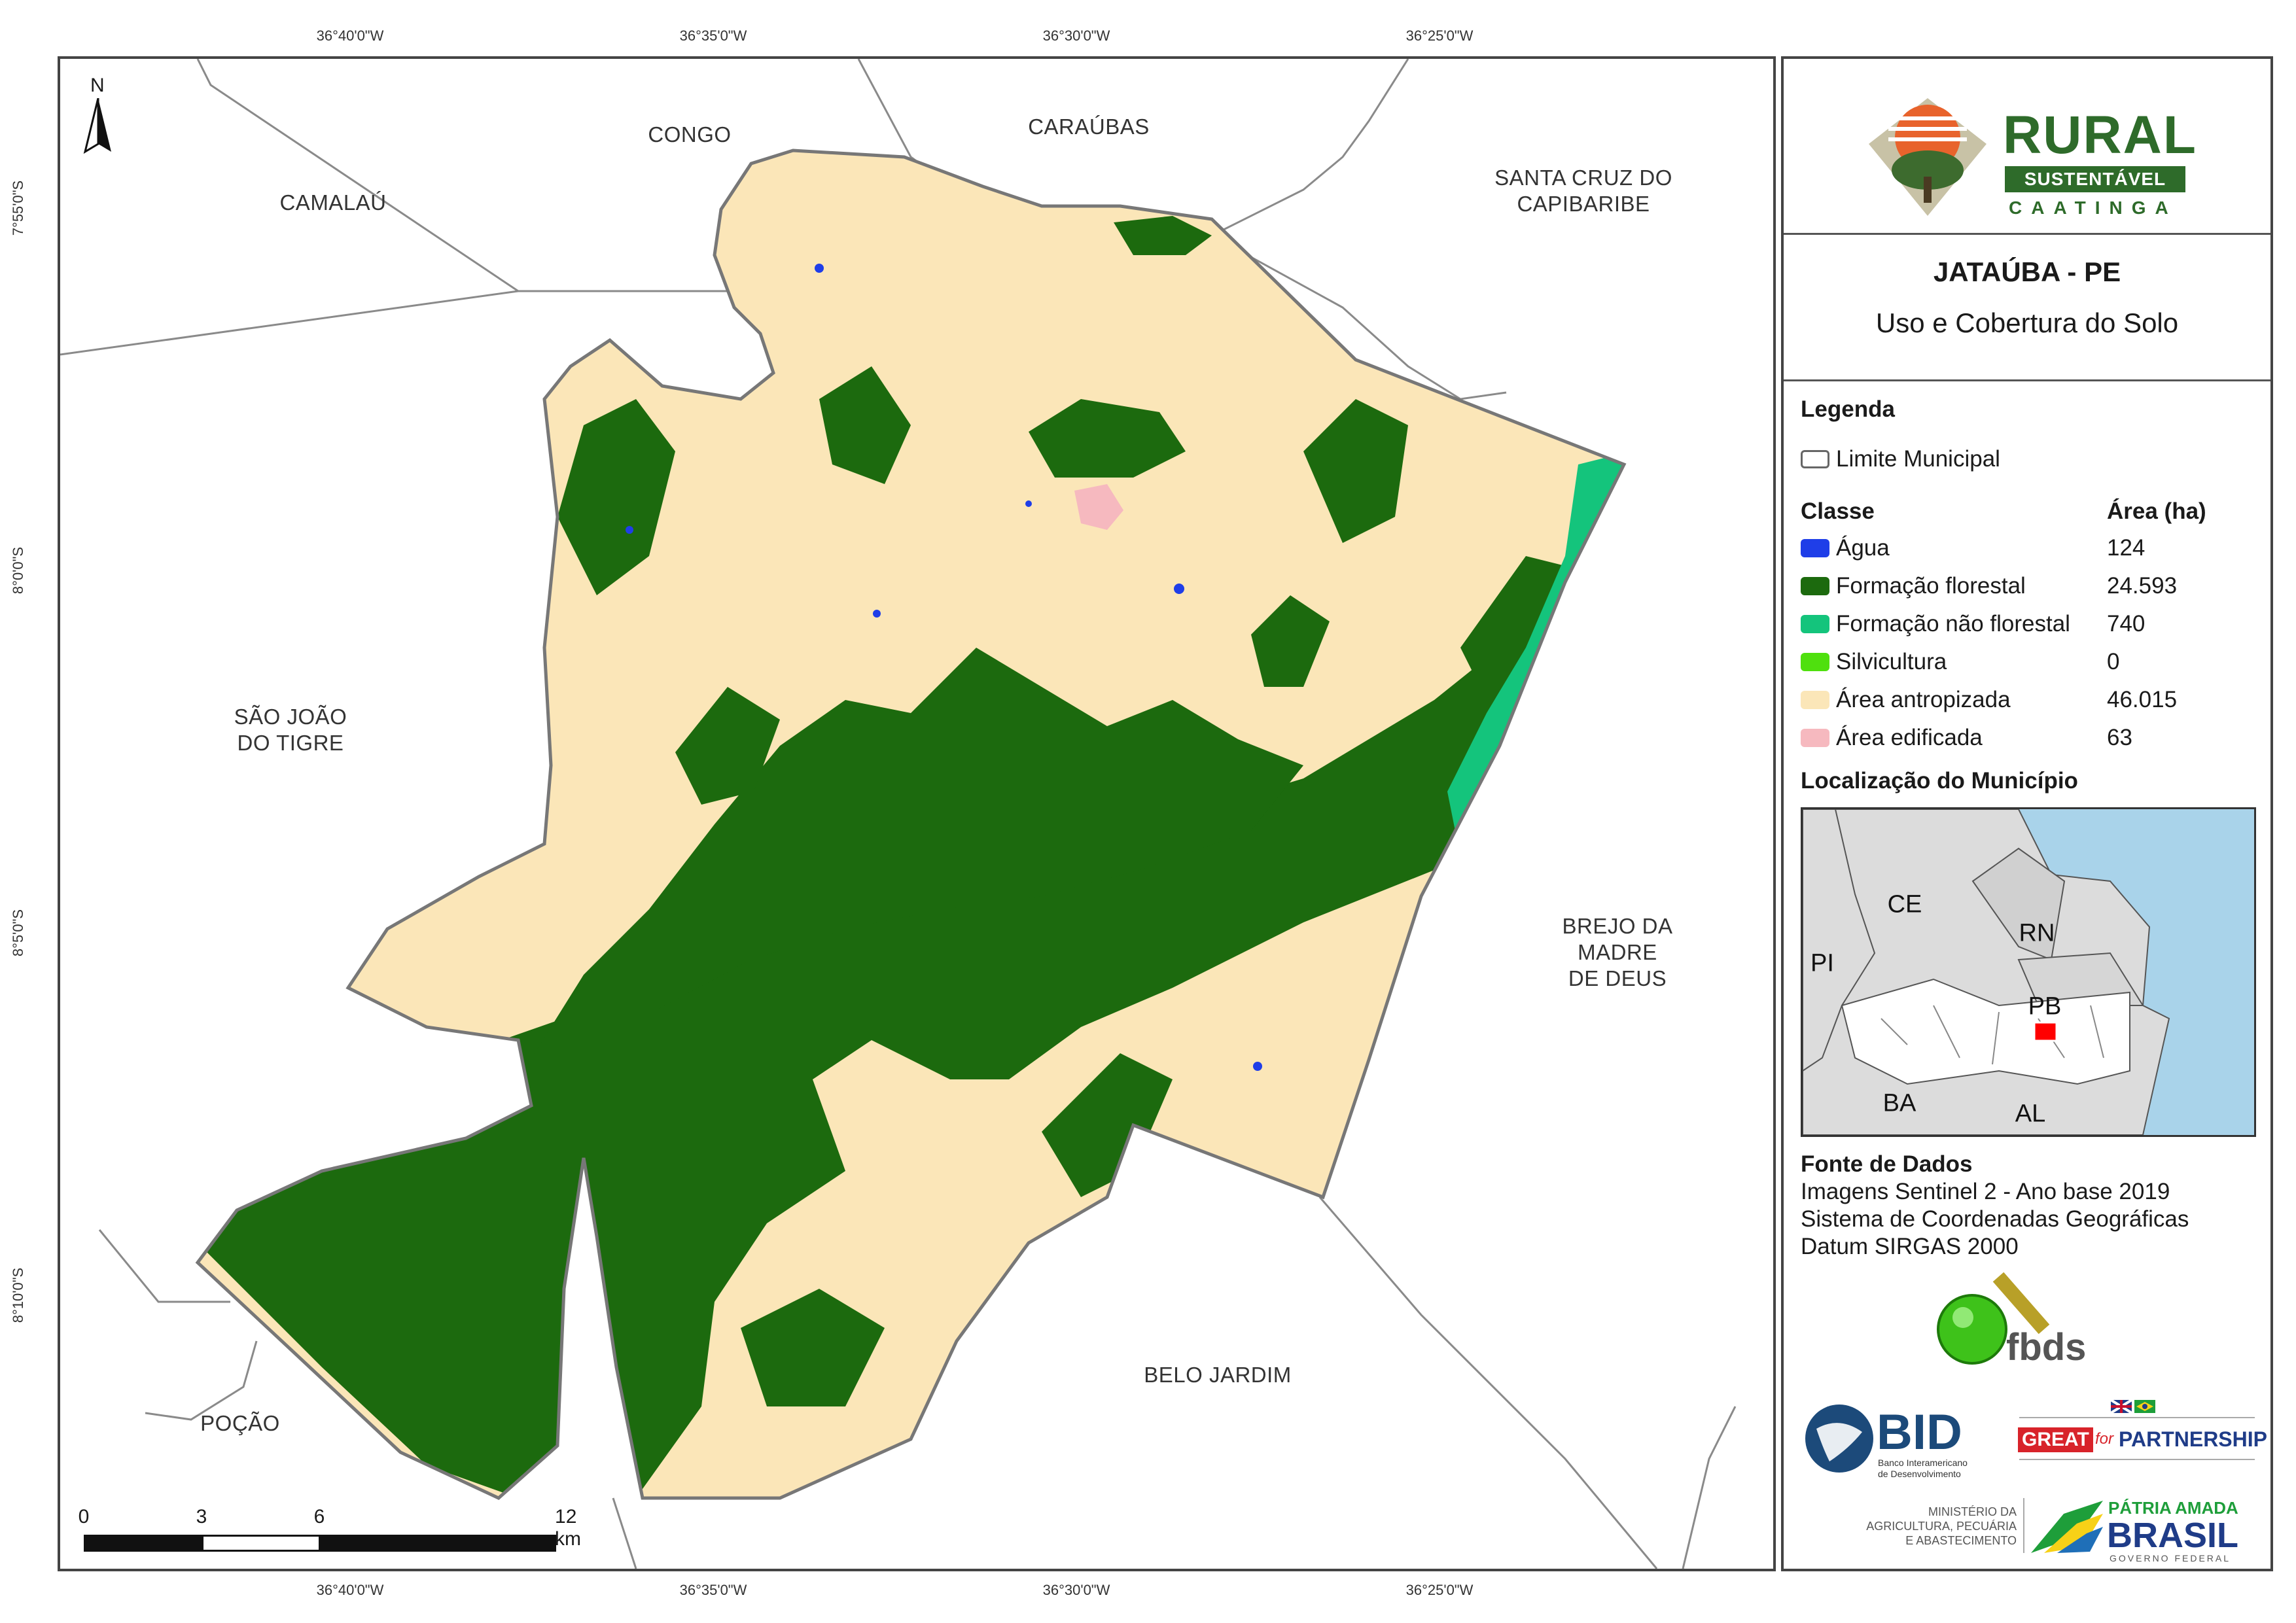 The image size is (2296, 1623). Describe the element at coordinates (1910, 1246) in the screenshot. I see `source-line: Datum SIRGAS 2000` at that location.